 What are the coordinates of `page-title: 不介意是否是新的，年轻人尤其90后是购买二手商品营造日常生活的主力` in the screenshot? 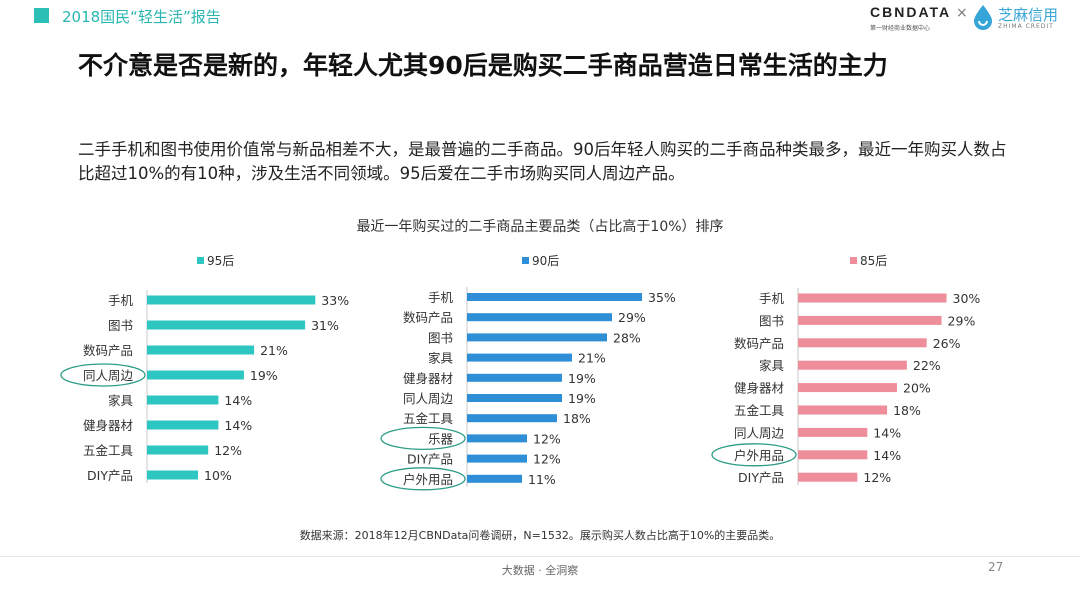 It's located at (483, 65).